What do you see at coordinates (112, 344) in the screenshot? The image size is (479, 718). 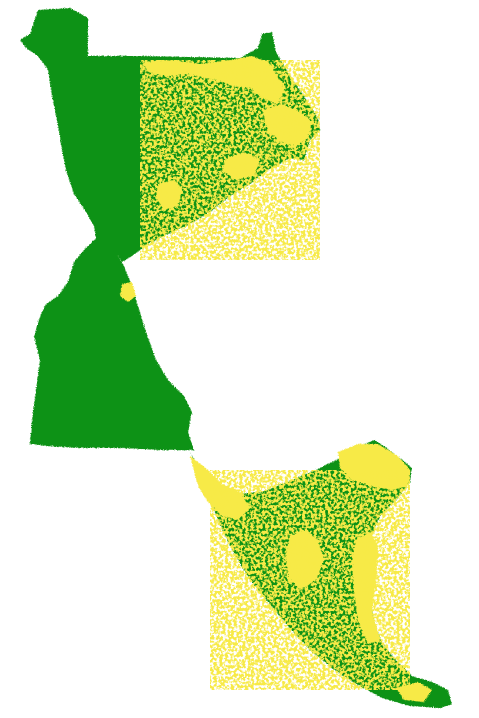 I see `southwest-block-shape` at bounding box center [112, 344].